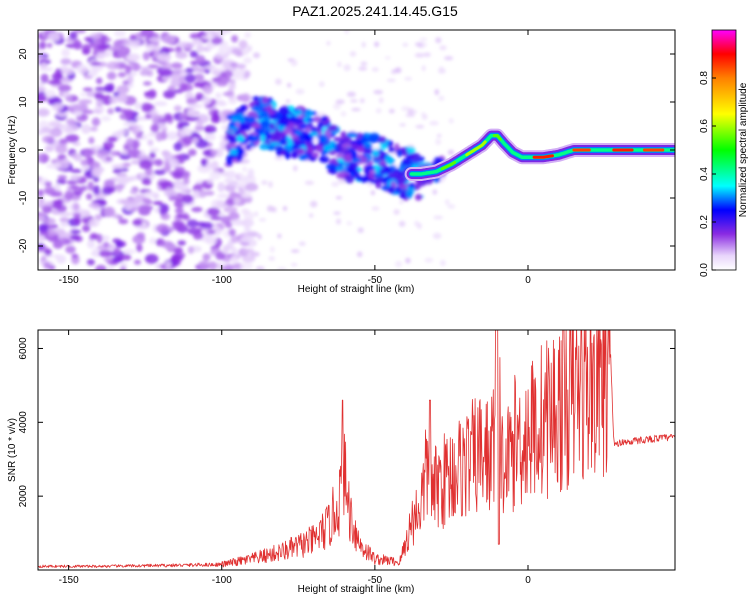 The width and height of the screenshot is (750, 600). I want to click on snr-ytick-label: 2000, so click(23, 496).